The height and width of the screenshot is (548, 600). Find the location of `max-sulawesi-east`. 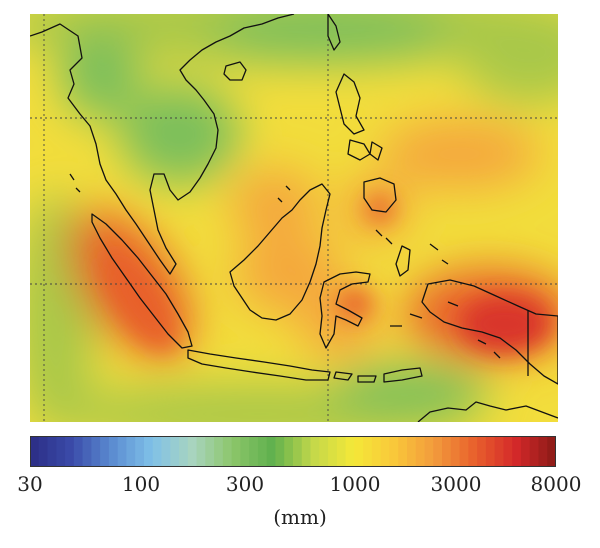

max-sulawesi-east is located at coordinates (355, 304).